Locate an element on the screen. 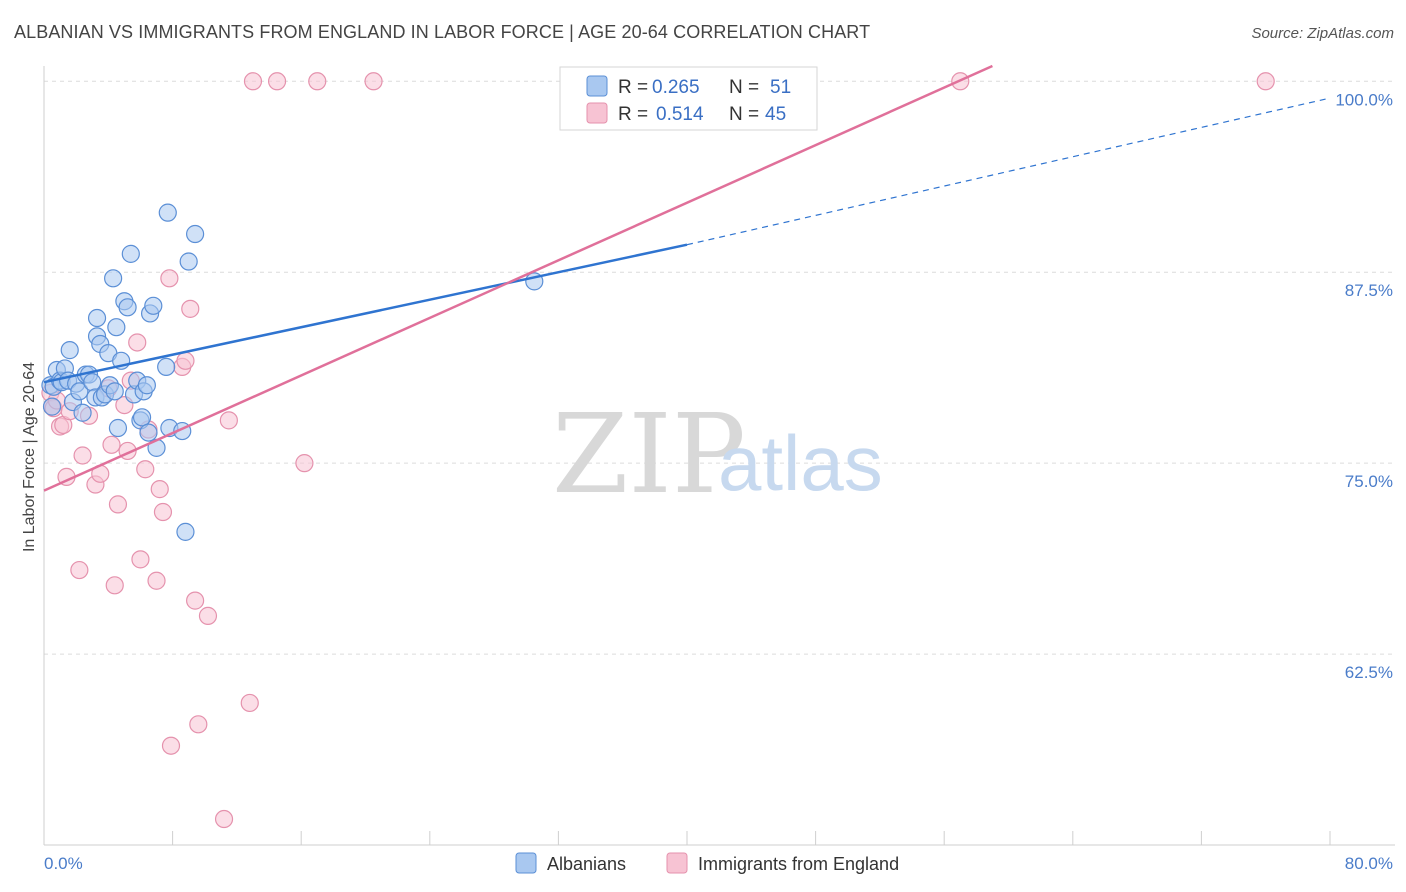 This screenshot has height=892, width=1406. legend-swatch-albanians is located at coordinates (597, 86).